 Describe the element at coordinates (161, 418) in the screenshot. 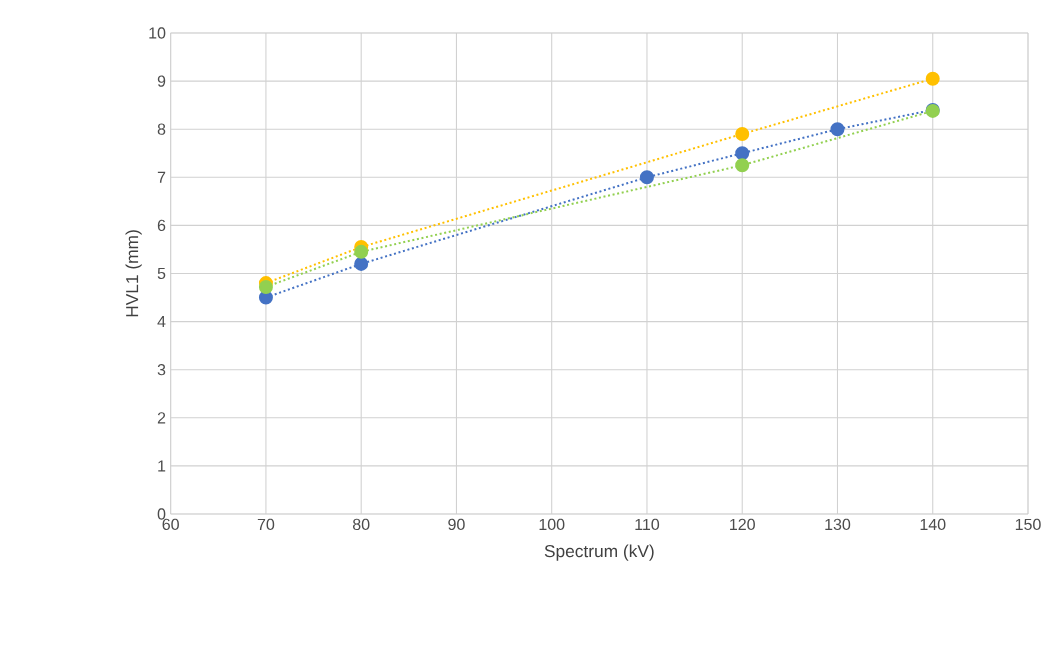

I see `y-tick-label: 2` at that location.